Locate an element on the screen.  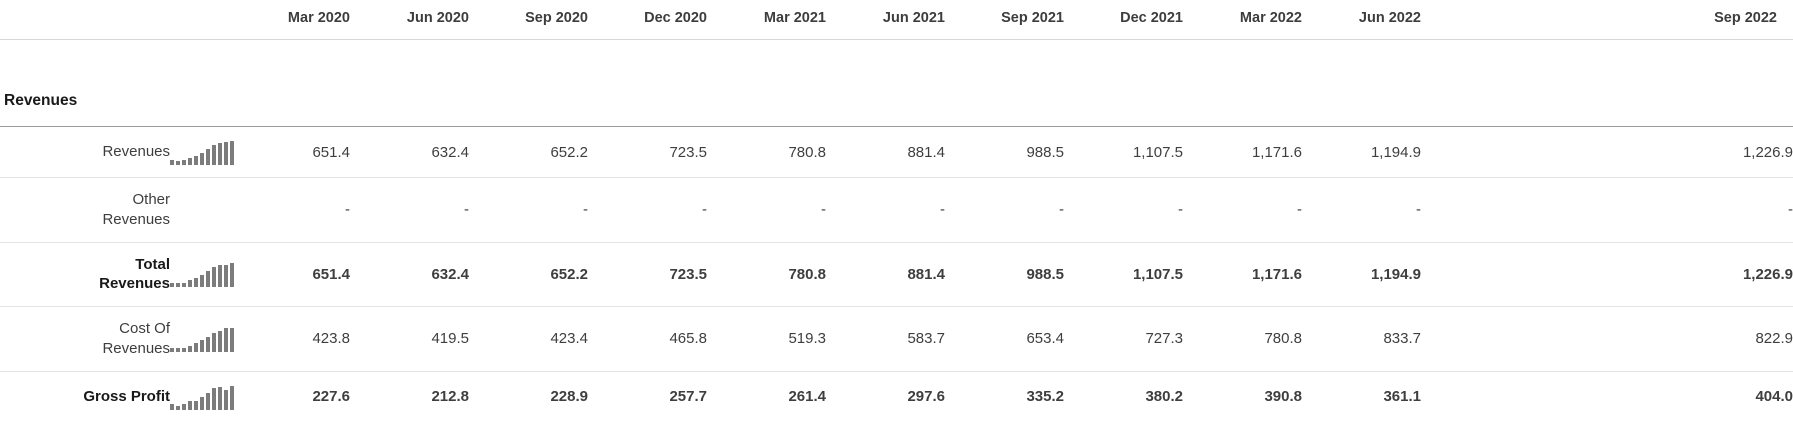
column-header-period: Mar 2021 is located at coordinates (766, 20).